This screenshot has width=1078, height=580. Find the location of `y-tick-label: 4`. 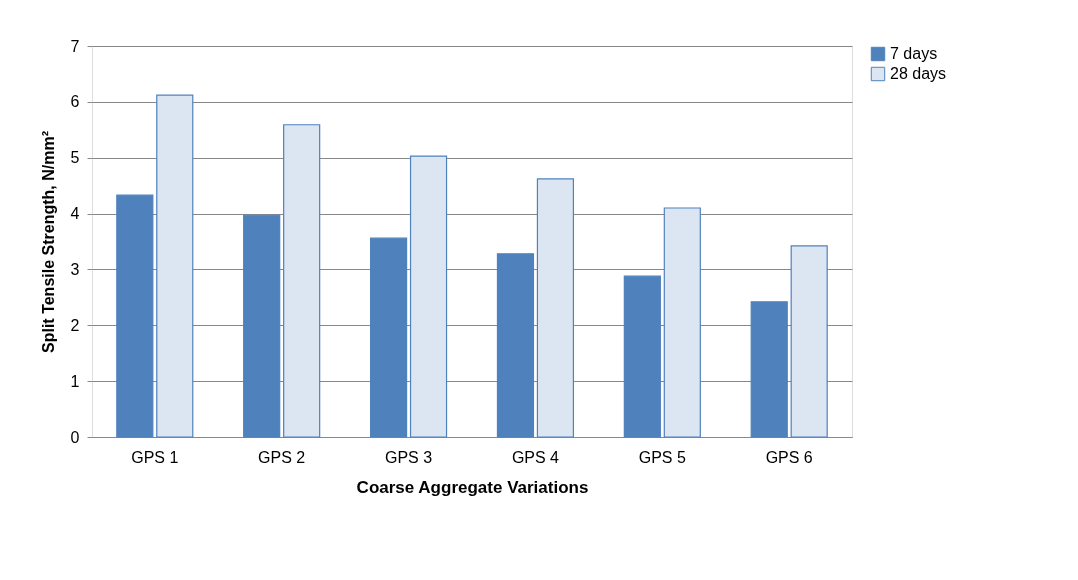

y-tick-label: 4 is located at coordinates (75, 214).